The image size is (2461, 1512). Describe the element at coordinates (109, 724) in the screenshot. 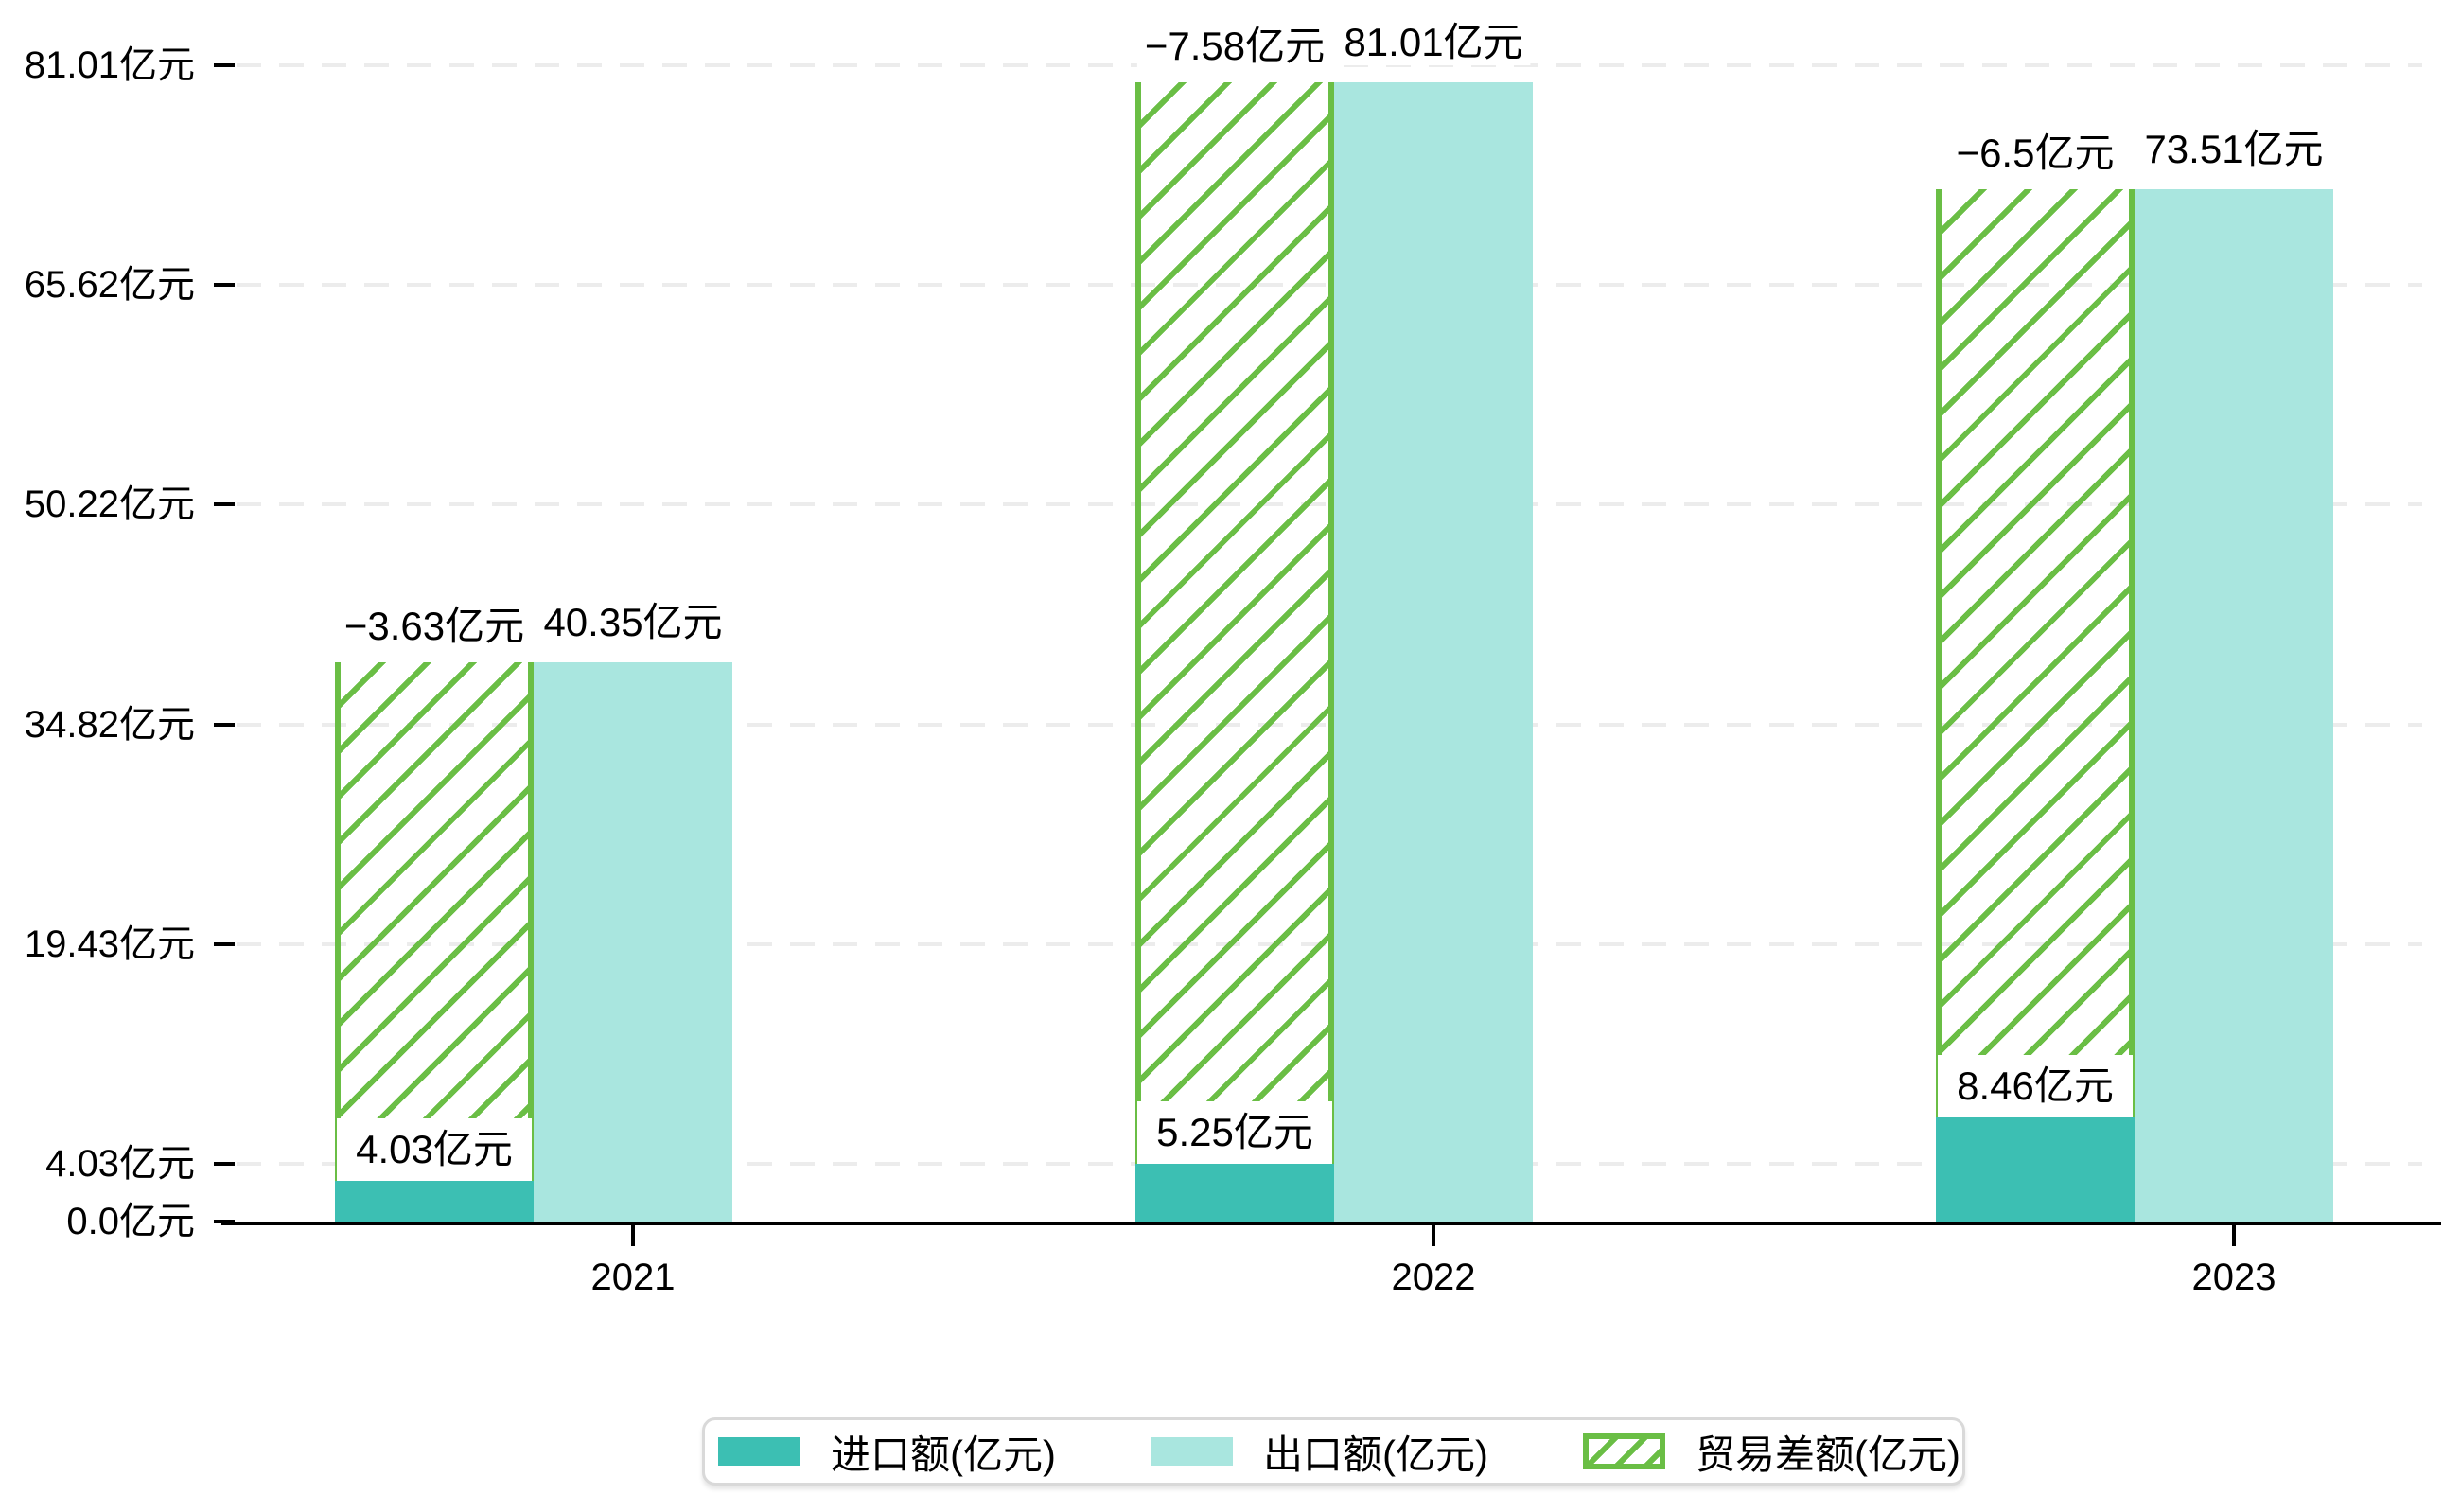

I see `y-axis-tick-label: 34.82亿元` at that location.